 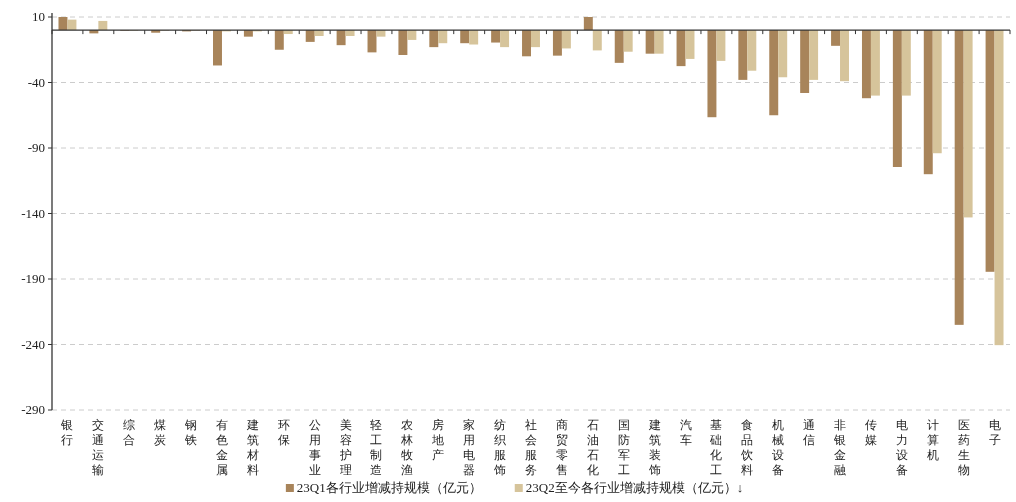 What do you see at coordinates (561, 447) in the screenshot?
I see `x-tick-label: 商贸零售` at bounding box center [561, 447].